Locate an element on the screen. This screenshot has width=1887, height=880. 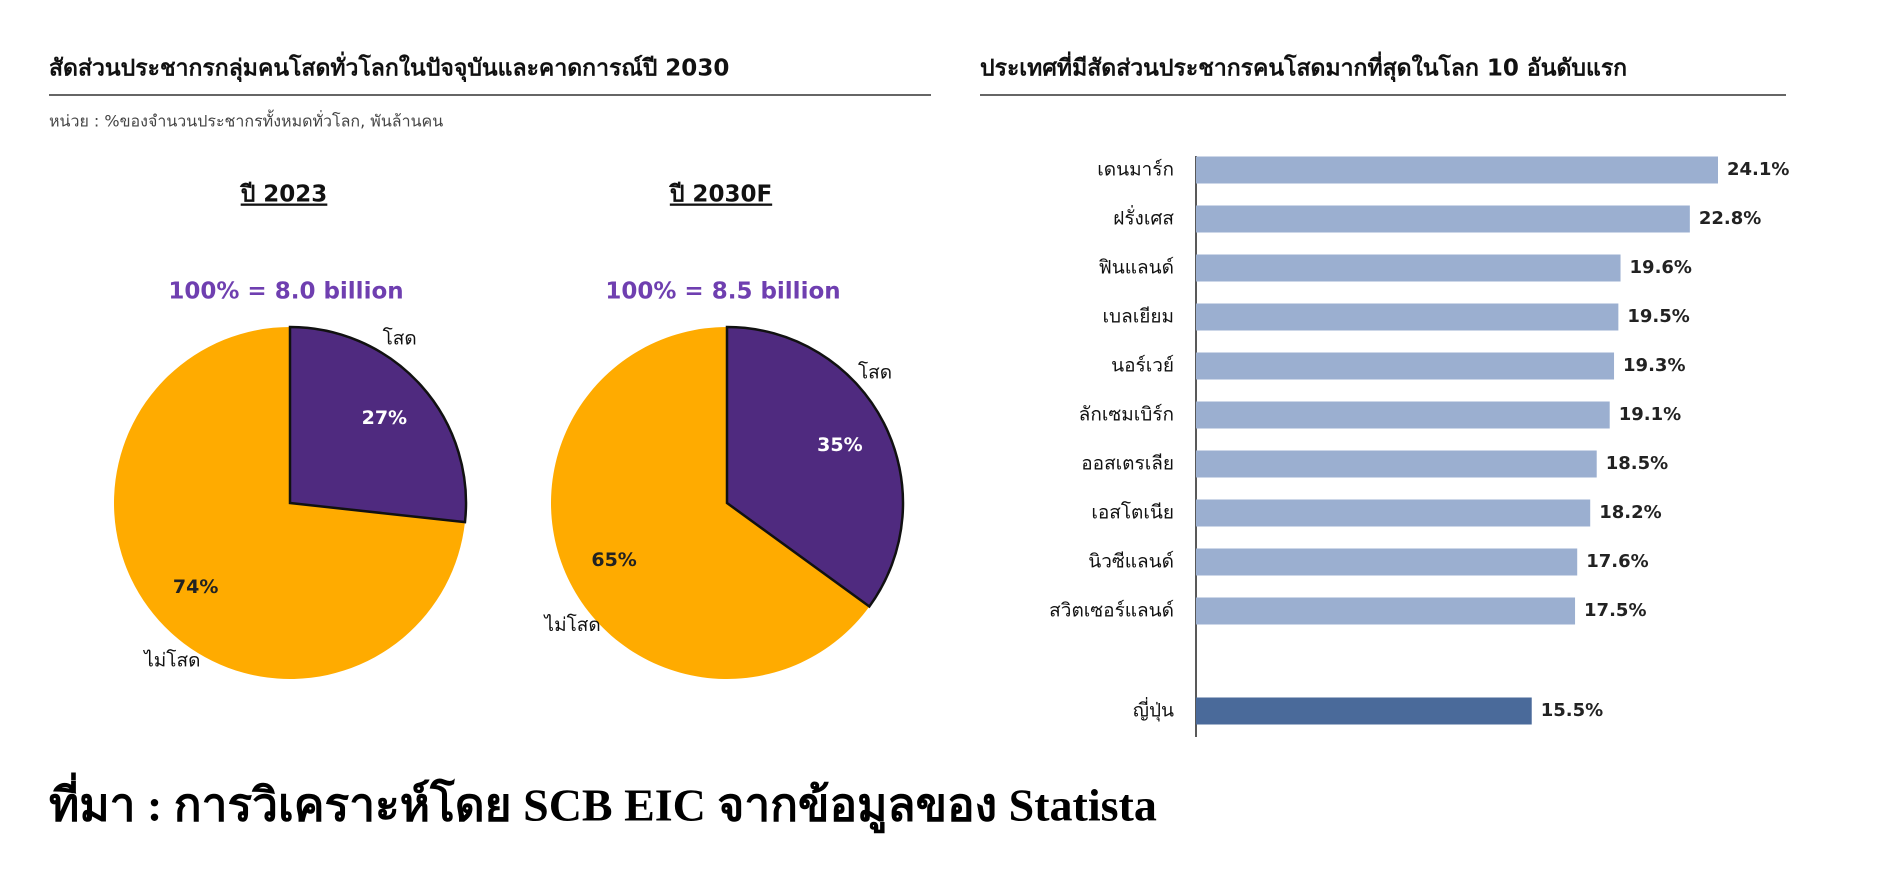
bar-value-label: 19.5% is located at coordinates (1658, 316).